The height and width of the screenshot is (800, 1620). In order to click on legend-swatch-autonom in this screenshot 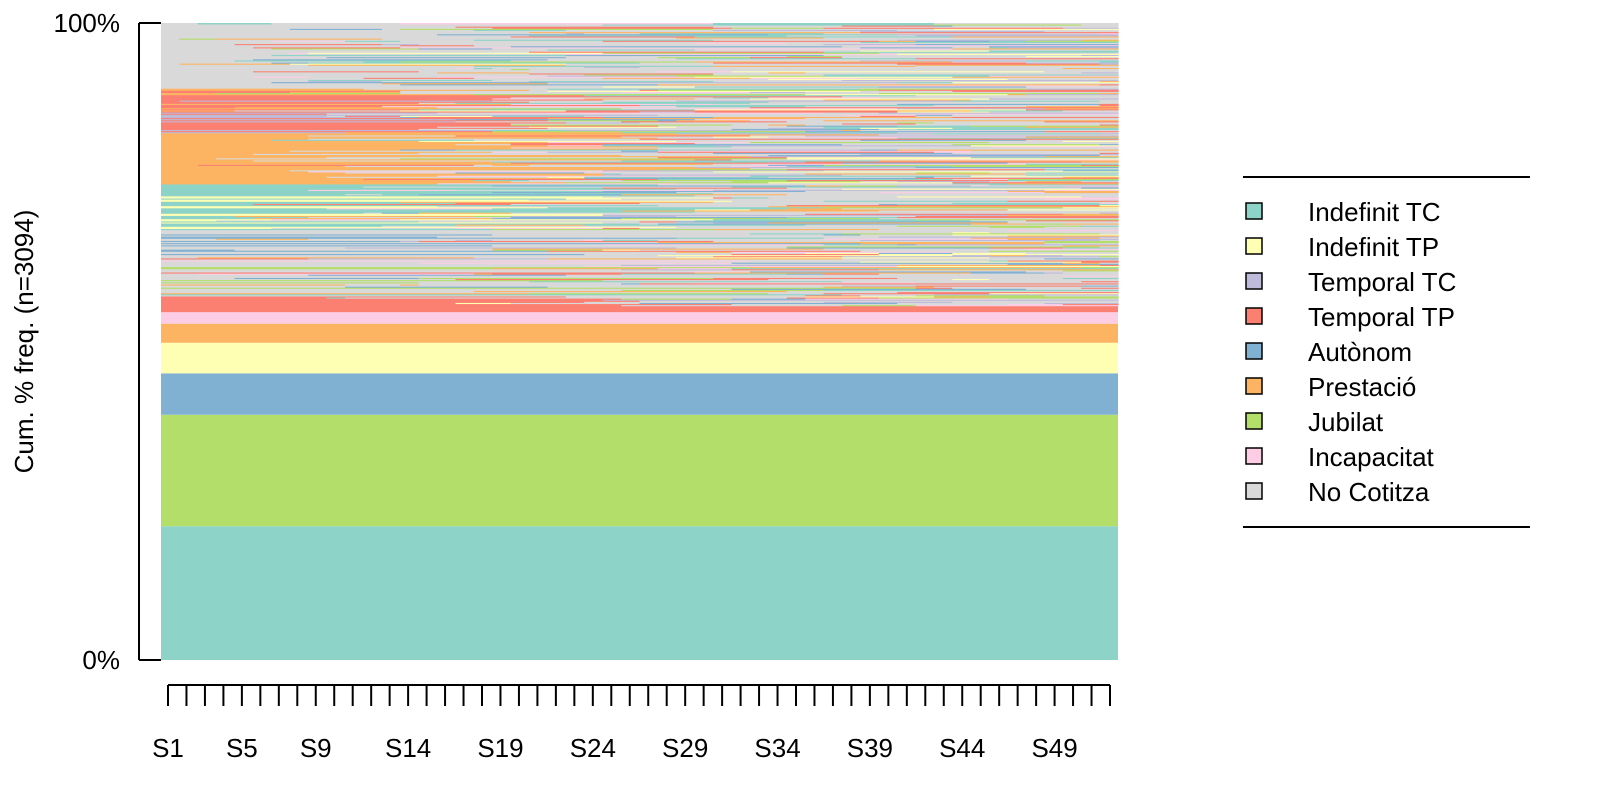, I will do `click(1254, 351)`.